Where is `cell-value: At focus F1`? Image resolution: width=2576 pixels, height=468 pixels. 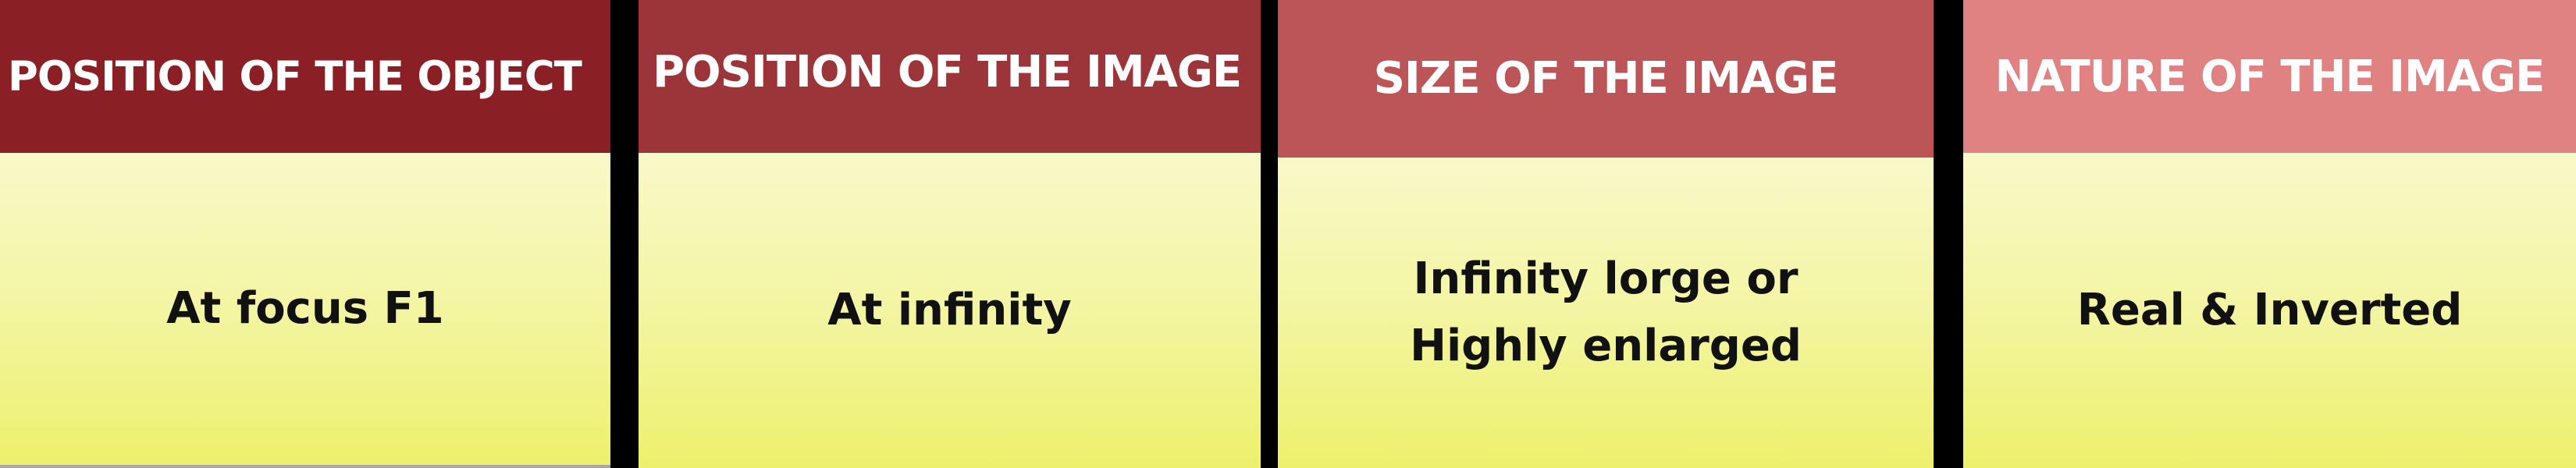 cell-value: At focus F1 is located at coordinates (305, 309).